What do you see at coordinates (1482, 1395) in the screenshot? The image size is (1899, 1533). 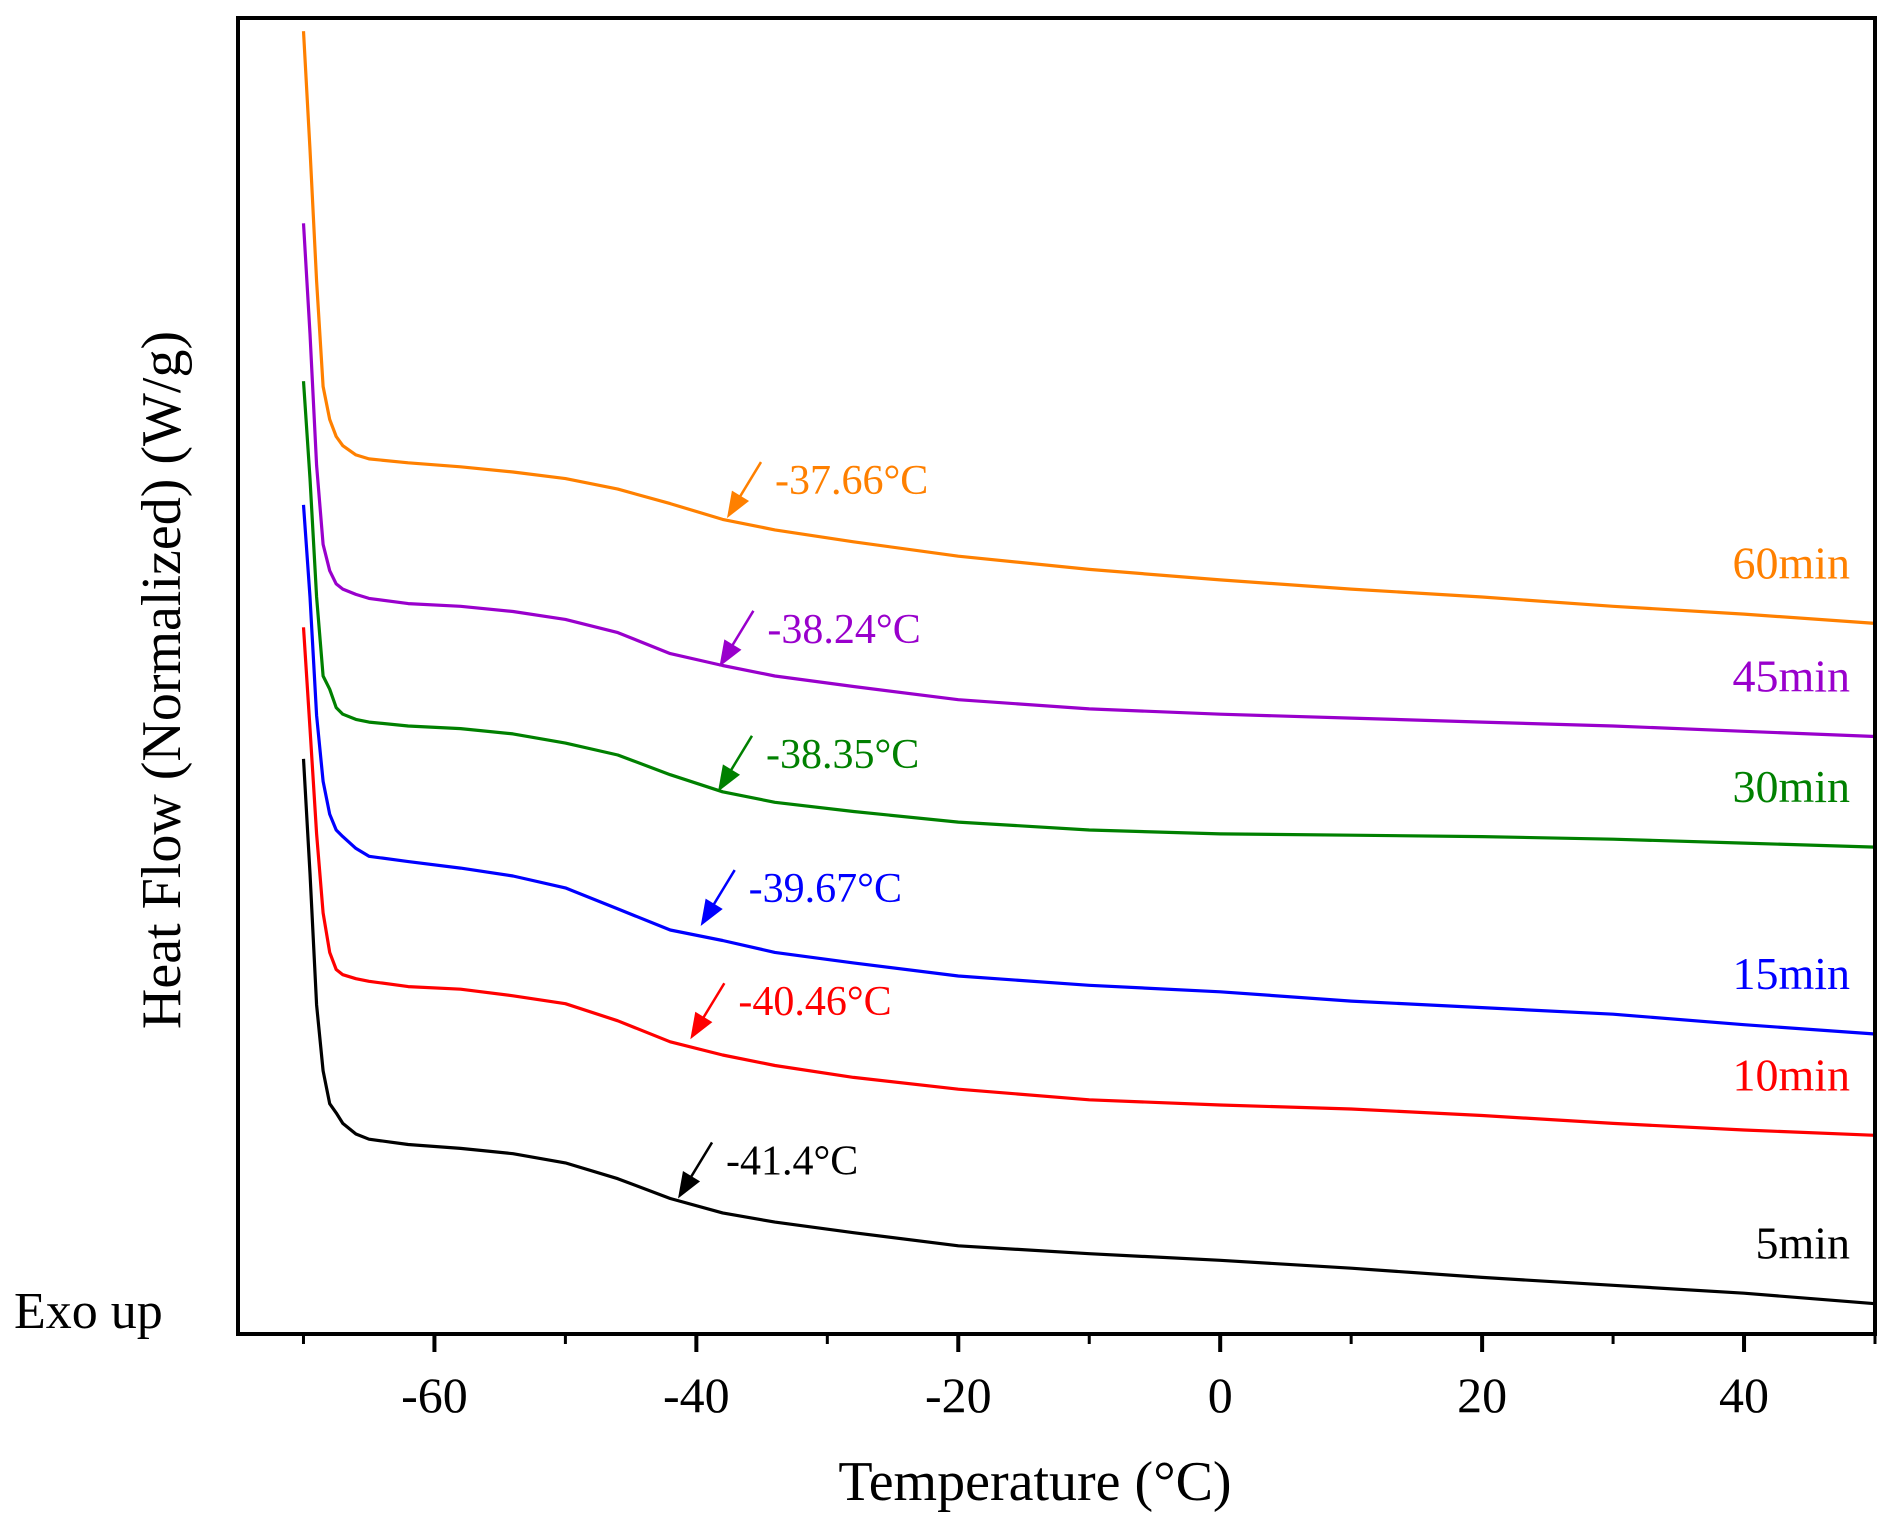 I see `x-tick-label: 20` at bounding box center [1482, 1395].